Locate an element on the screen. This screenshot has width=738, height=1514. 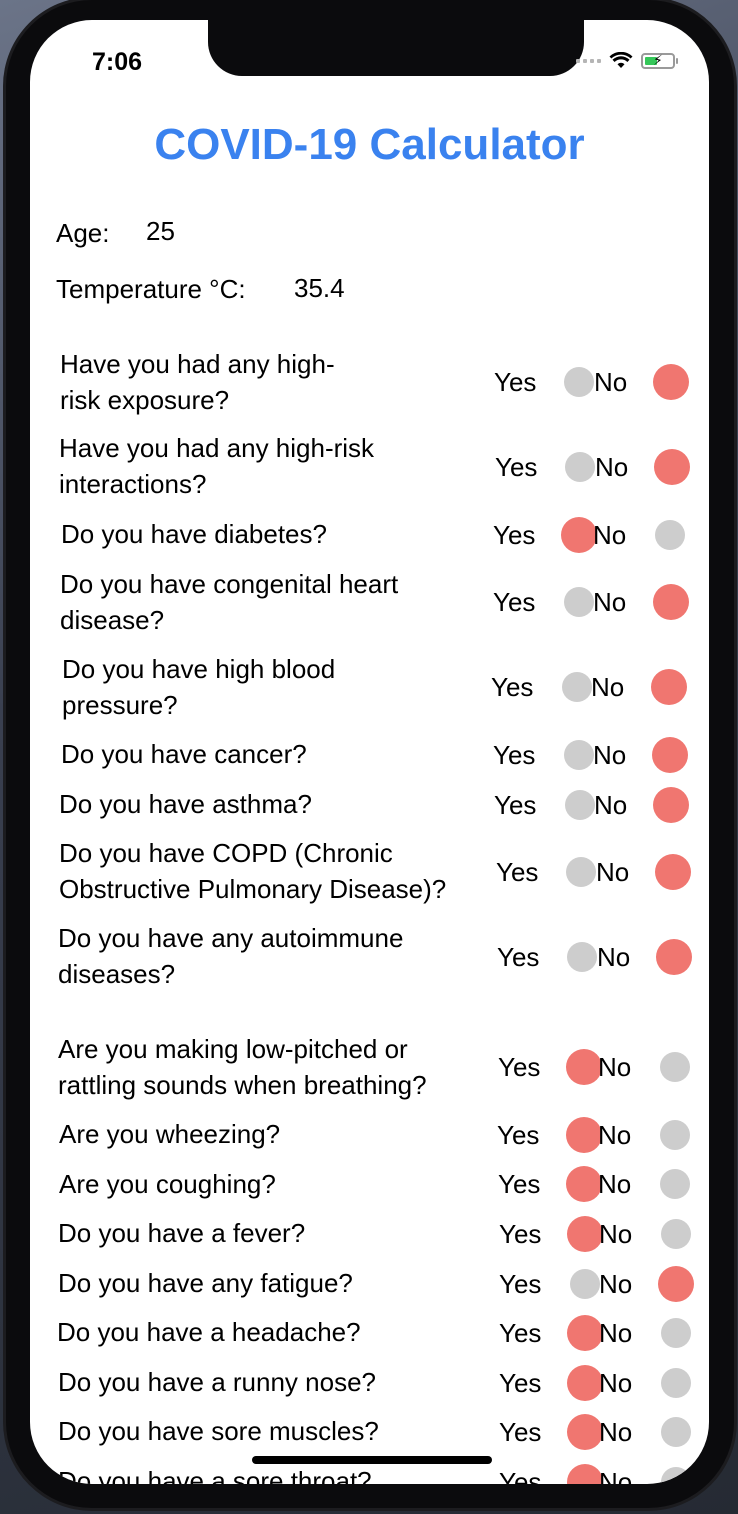
question-text: Do you have any autoimmune diseases? is located at coordinates (231, 956).